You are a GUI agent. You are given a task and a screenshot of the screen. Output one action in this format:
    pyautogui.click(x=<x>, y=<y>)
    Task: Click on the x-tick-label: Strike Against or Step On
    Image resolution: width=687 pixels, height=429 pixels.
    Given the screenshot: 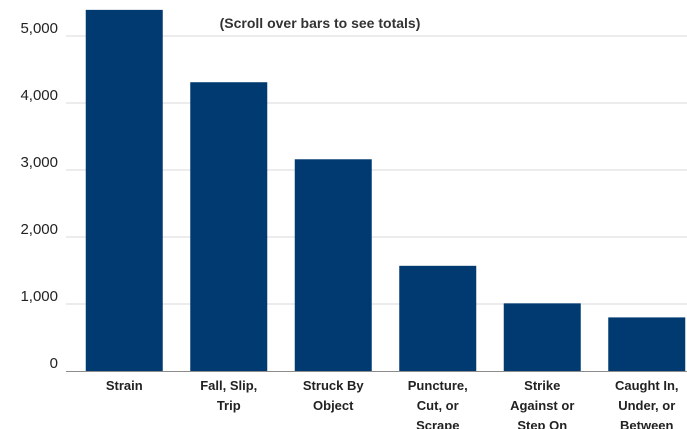 What is the action you would take?
    pyautogui.click(x=542, y=403)
    